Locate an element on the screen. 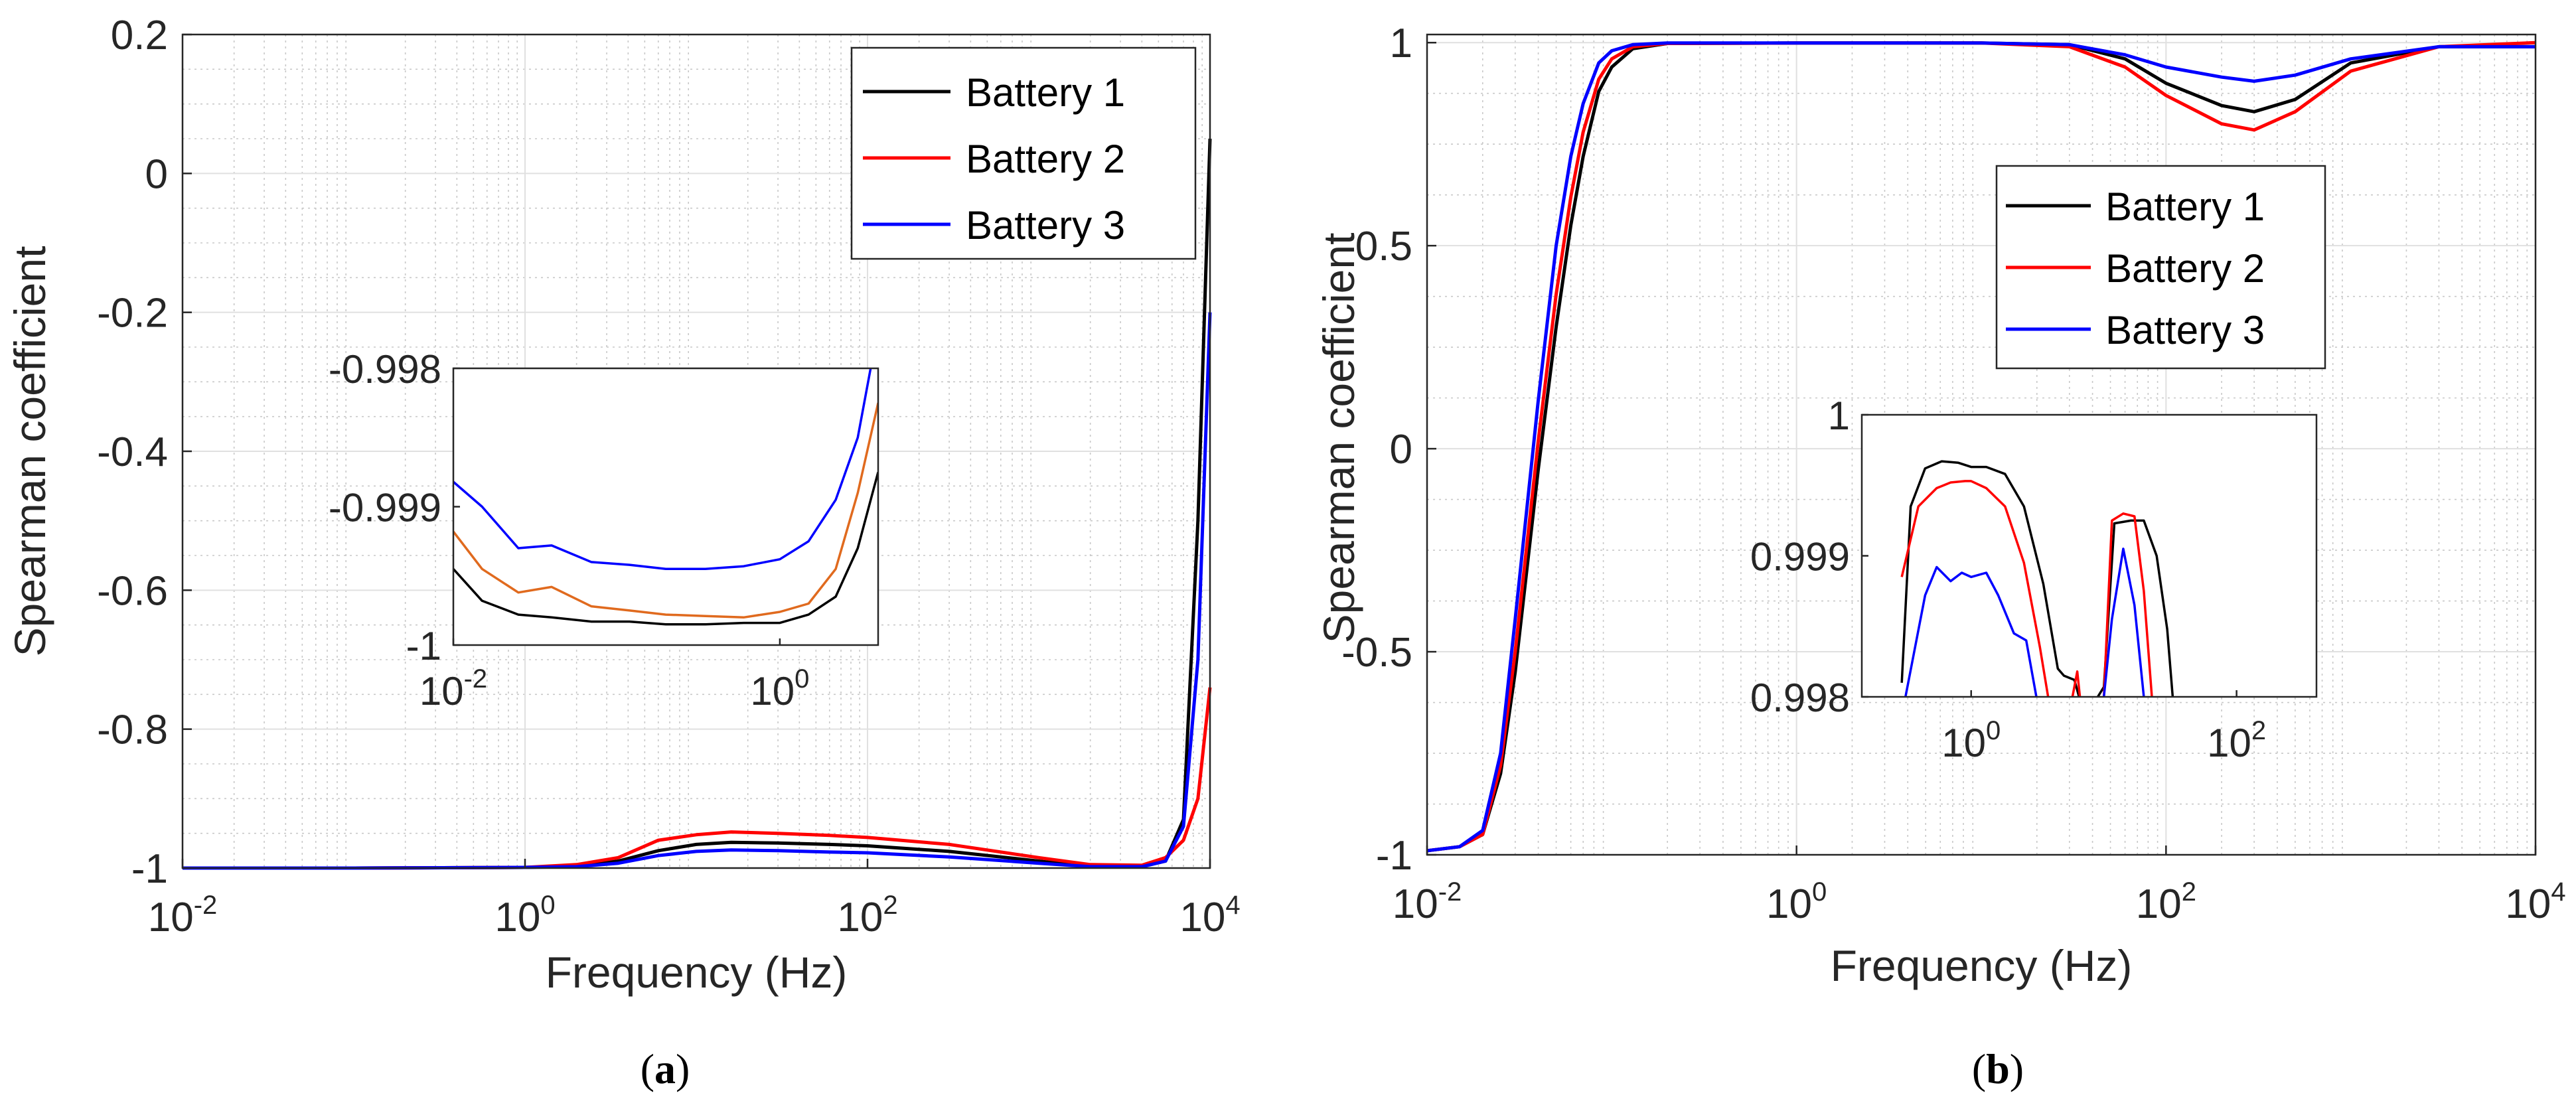  inset-y-tick-label: 0.998 is located at coordinates (1800, 698).